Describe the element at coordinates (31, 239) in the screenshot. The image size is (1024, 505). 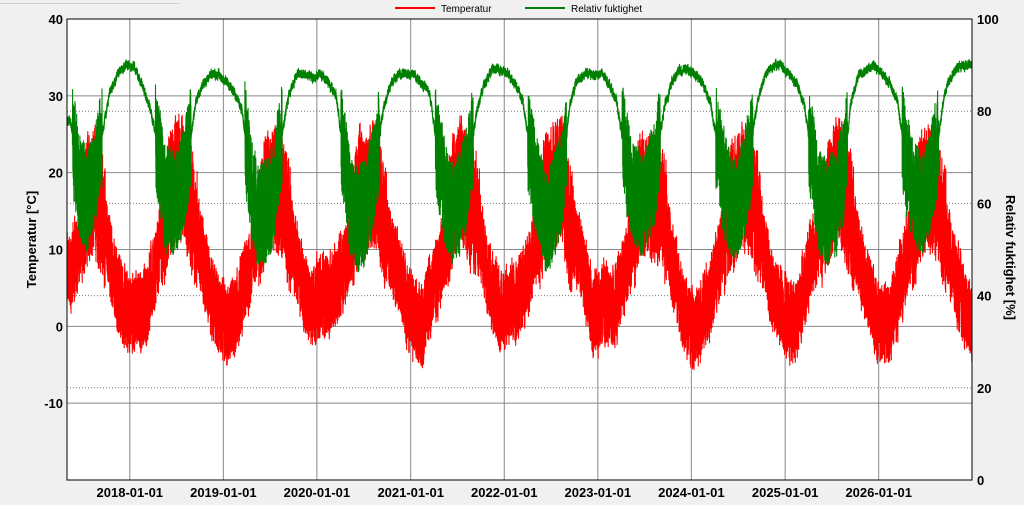
I see `y-axis-left-title: Temperatur [°C]` at that location.